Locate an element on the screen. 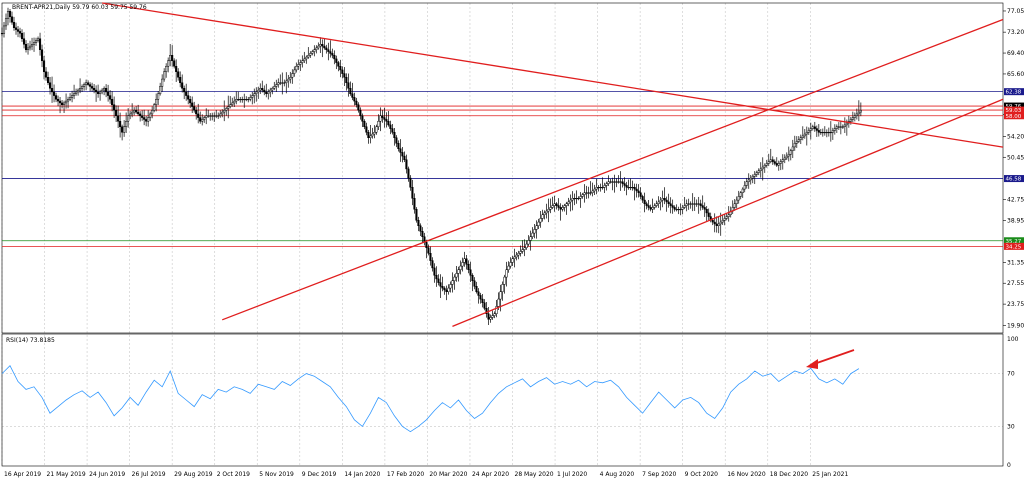 Image resolution: width=1024 pixels, height=480 pixels. y-tick-label: 27.55 is located at coordinates (1015, 283).